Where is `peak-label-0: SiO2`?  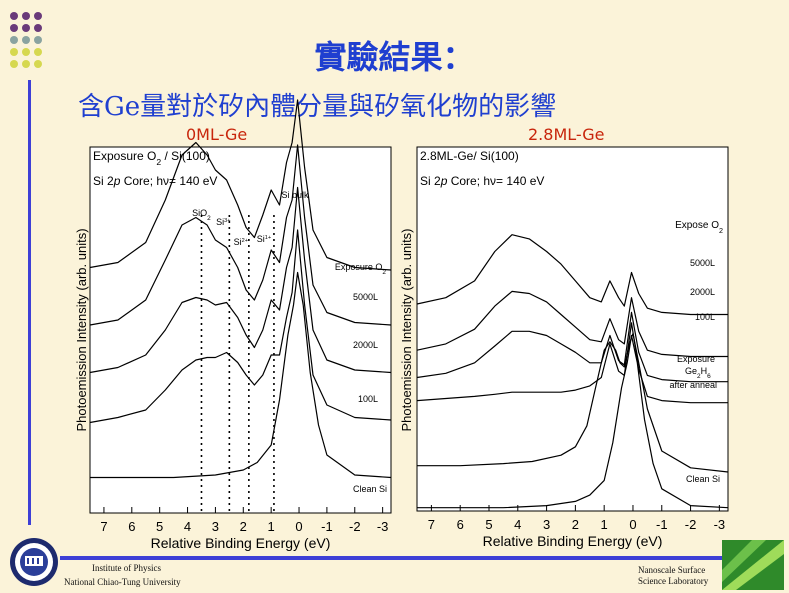 peak-label-0: SiO2 is located at coordinates (201, 215).